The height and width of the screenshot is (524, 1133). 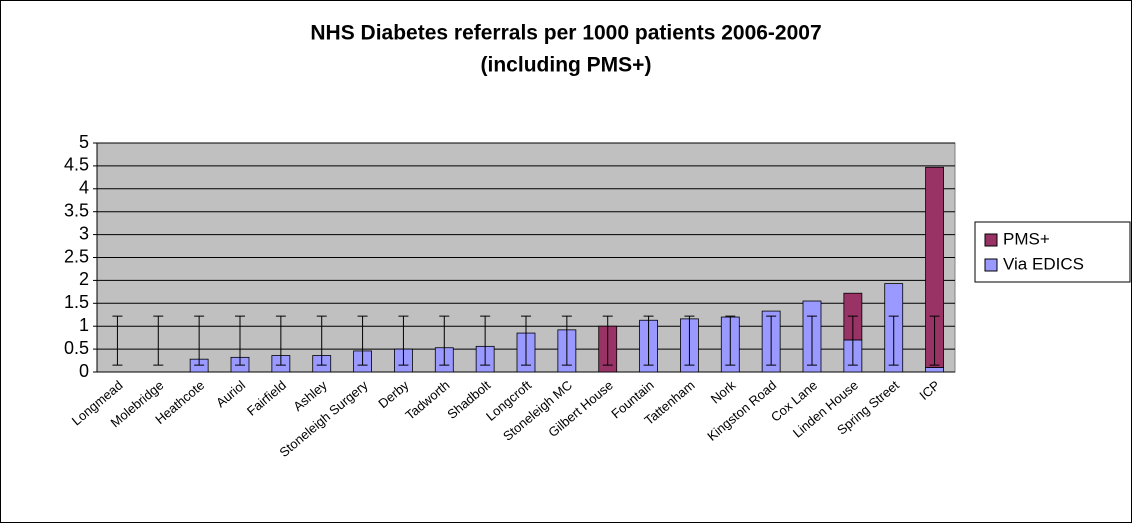 What do you see at coordinates (76, 348) in the screenshot?
I see `y-tick-label: 0.5` at bounding box center [76, 348].